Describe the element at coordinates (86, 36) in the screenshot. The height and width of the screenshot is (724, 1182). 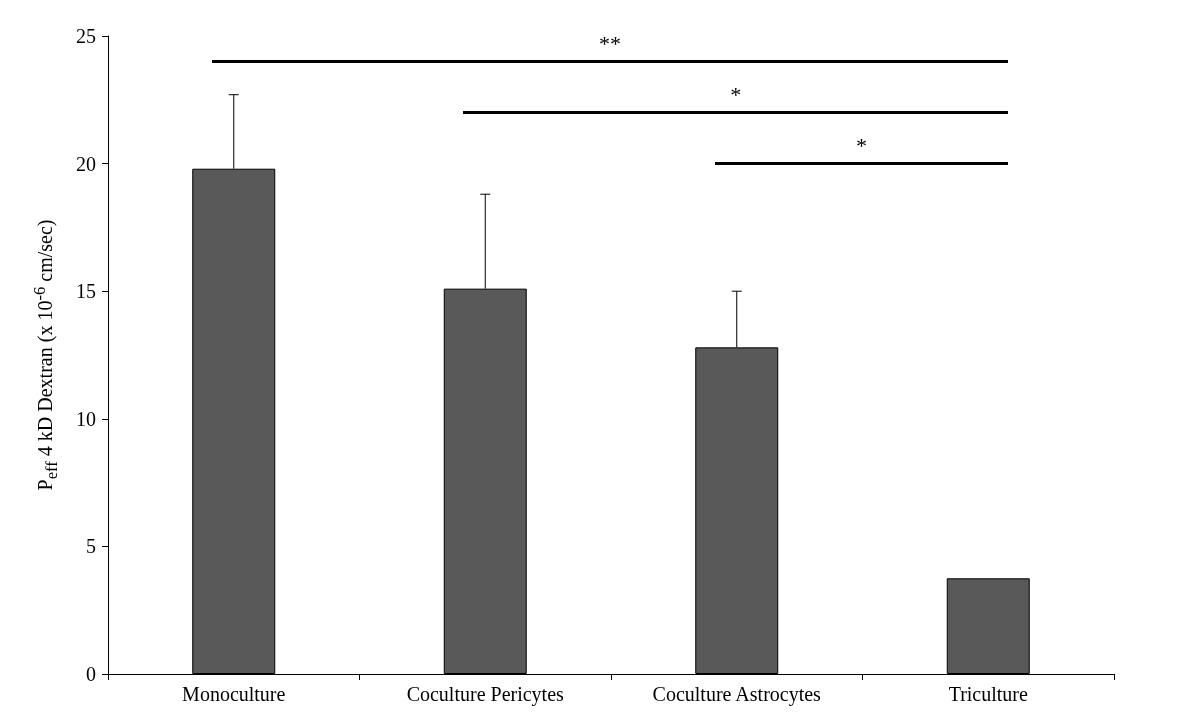
I see `y-tick-label: 25` at that location.